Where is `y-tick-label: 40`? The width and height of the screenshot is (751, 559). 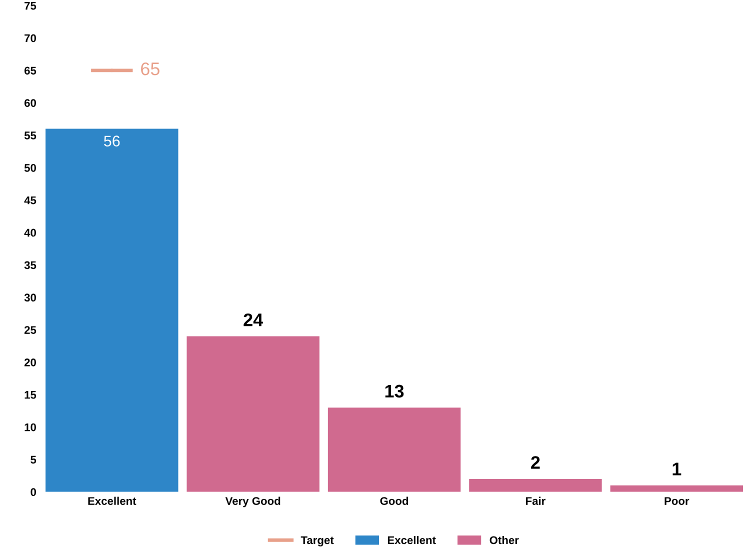 y-tick-label: 40 is located at coordinates (30, 232).